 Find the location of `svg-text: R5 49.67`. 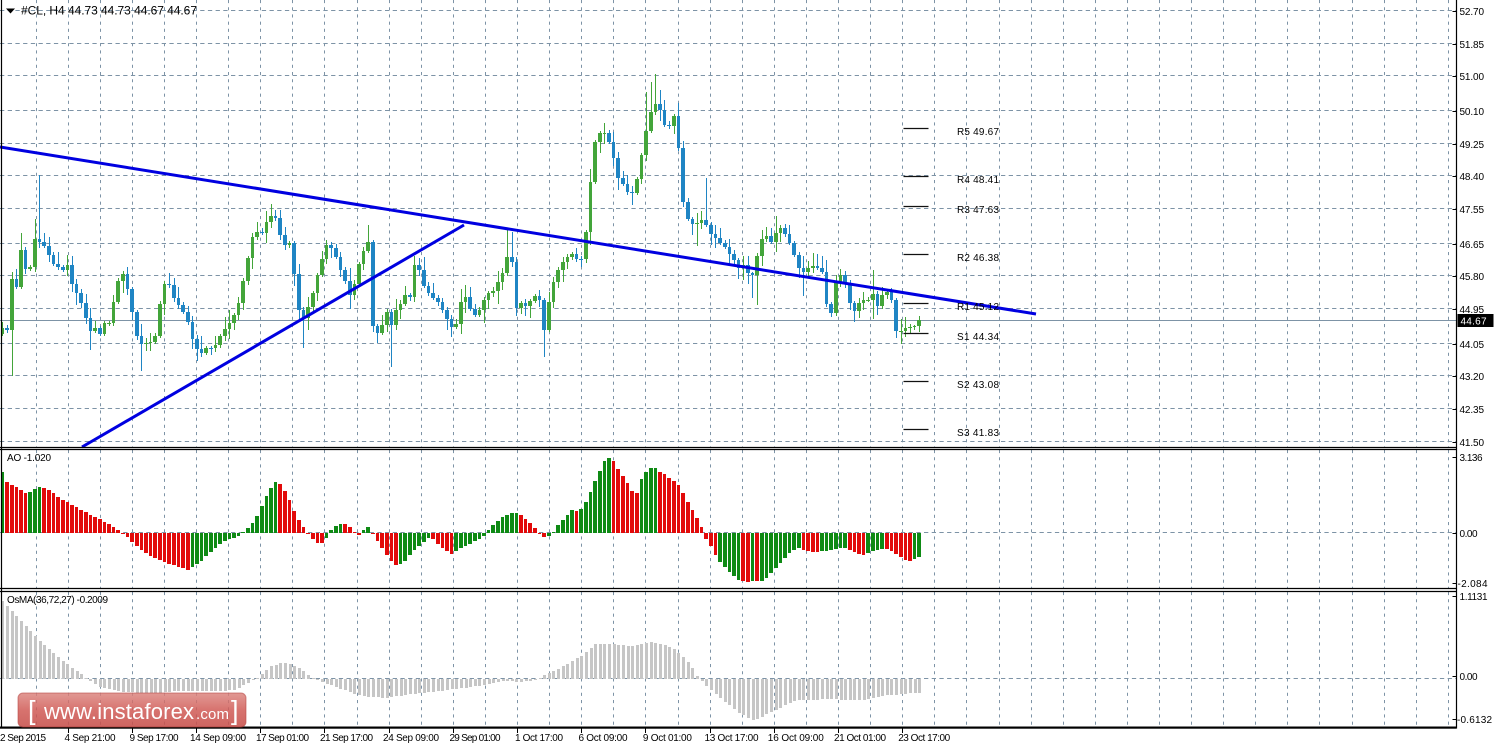

svg-text: R5 49.67 is located at coordinates (978, 132).